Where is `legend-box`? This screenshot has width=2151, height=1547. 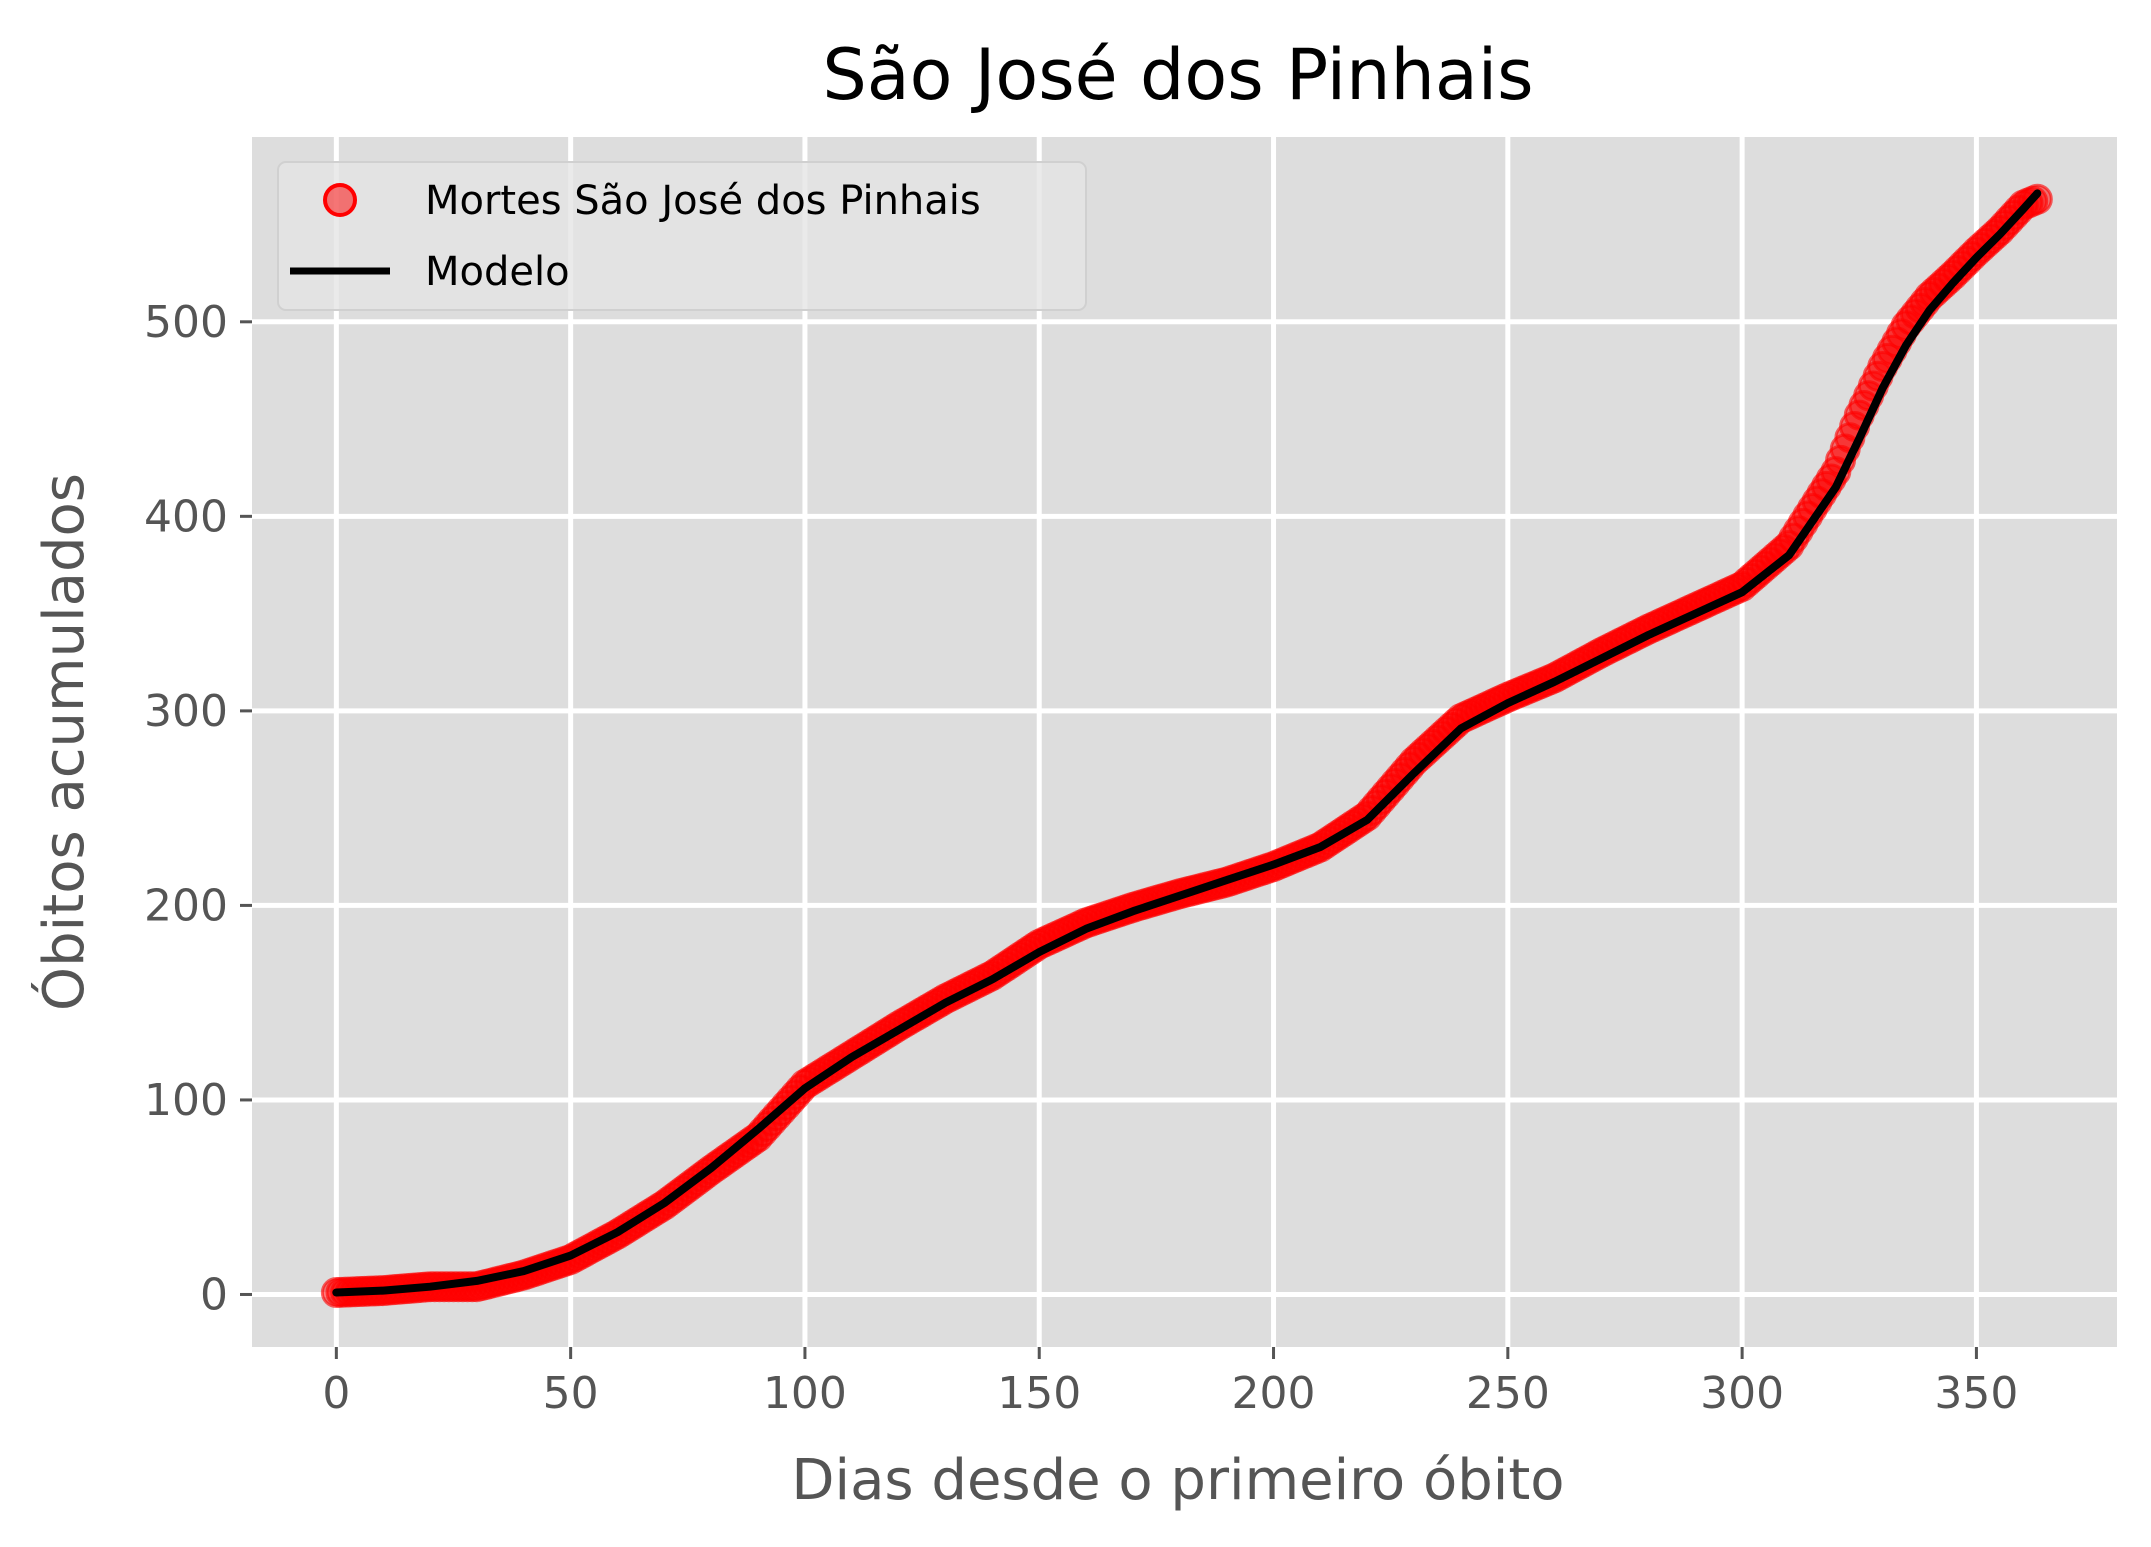 legend-box is located at coordinates (682, 236).